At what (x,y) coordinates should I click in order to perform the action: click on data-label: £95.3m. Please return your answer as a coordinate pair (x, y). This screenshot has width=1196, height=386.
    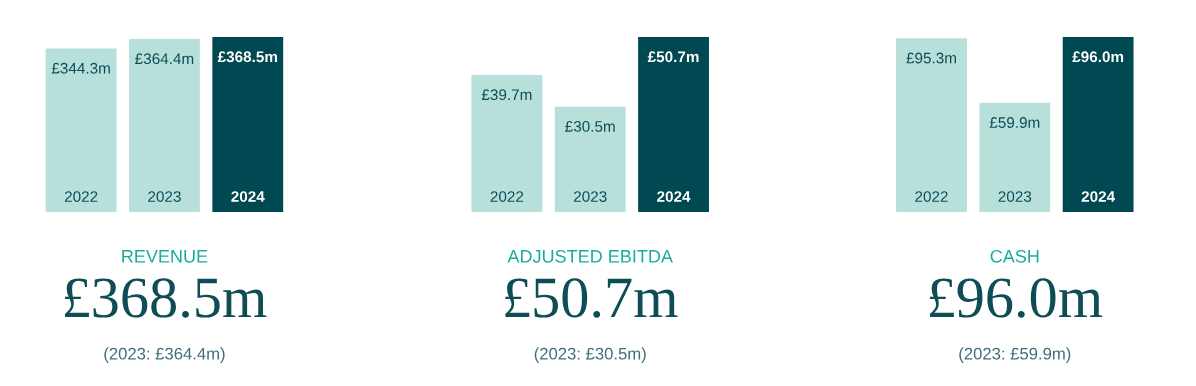
    Looking at the image, I should click on (931, 58).